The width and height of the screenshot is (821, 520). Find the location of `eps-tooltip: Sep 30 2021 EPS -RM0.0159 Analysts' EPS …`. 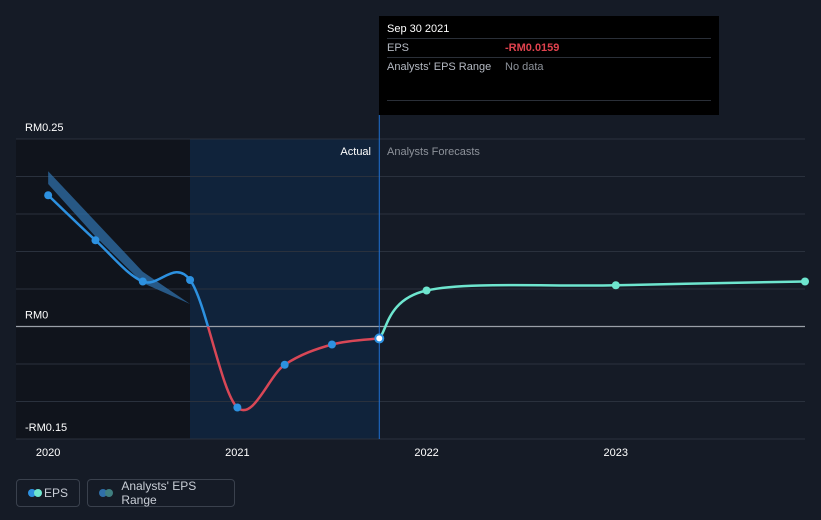

eps-tooltip: Sep 30 2021 EPS -RM0.0159 Analysts' EPS … is located at coordinates (549, 65).